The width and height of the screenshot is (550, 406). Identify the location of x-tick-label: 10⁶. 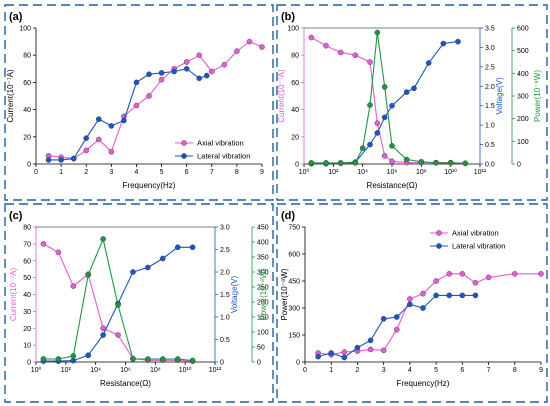
(392, 172).